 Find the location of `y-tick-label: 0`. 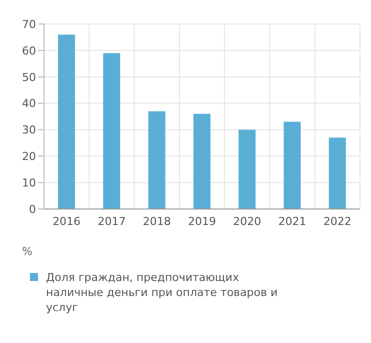

y-tick-label: 0 is located at coordinates (32, 209).